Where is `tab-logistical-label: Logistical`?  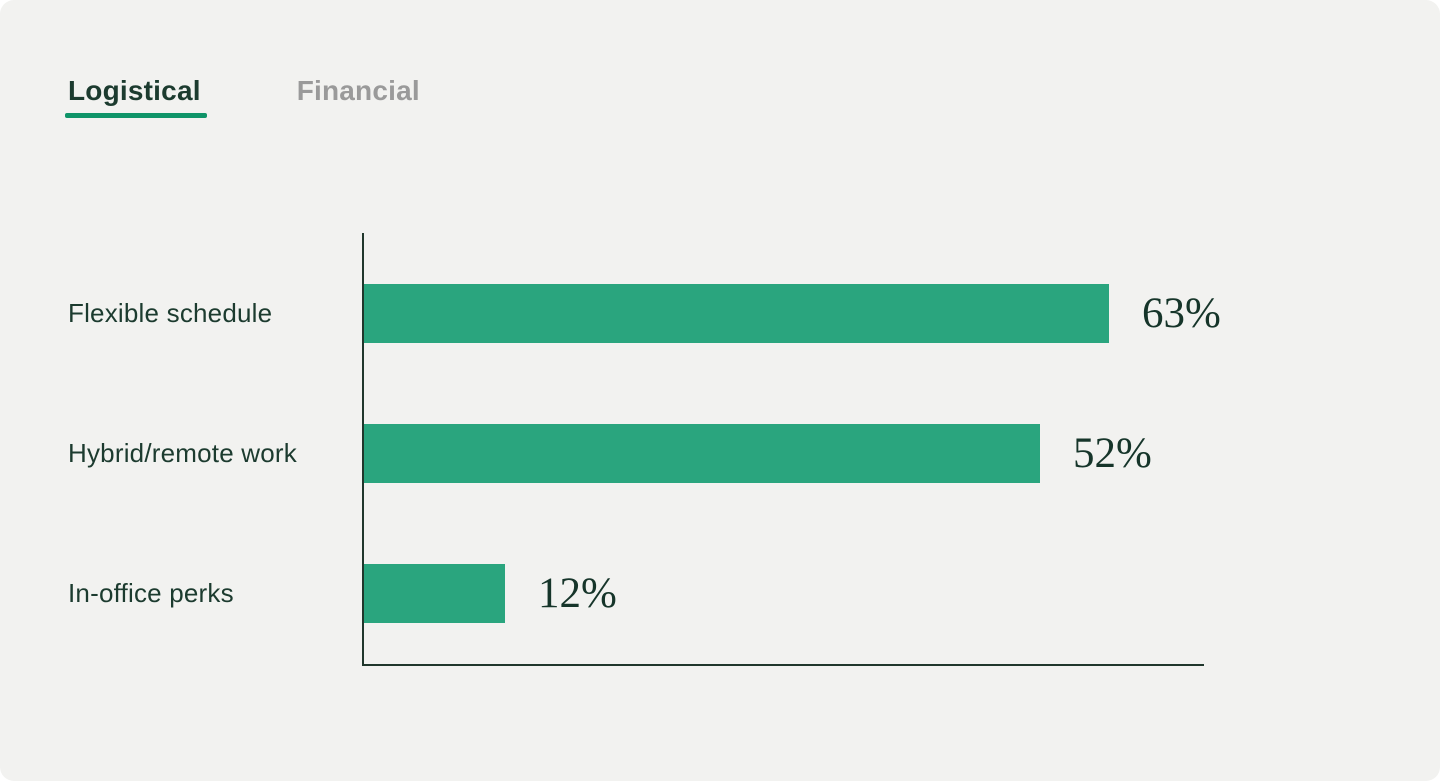 tab-logistical-label: Logistical is located at coordinates (134, 90).